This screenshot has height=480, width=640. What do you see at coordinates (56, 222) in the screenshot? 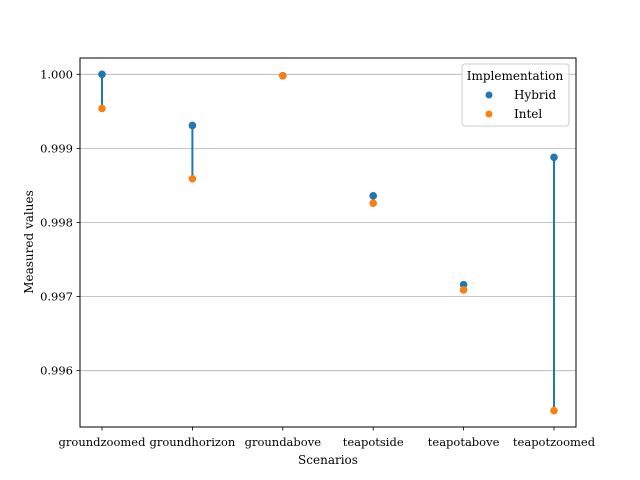
I see `y-tick-label: 0.998` at bounding box center [56, 222].